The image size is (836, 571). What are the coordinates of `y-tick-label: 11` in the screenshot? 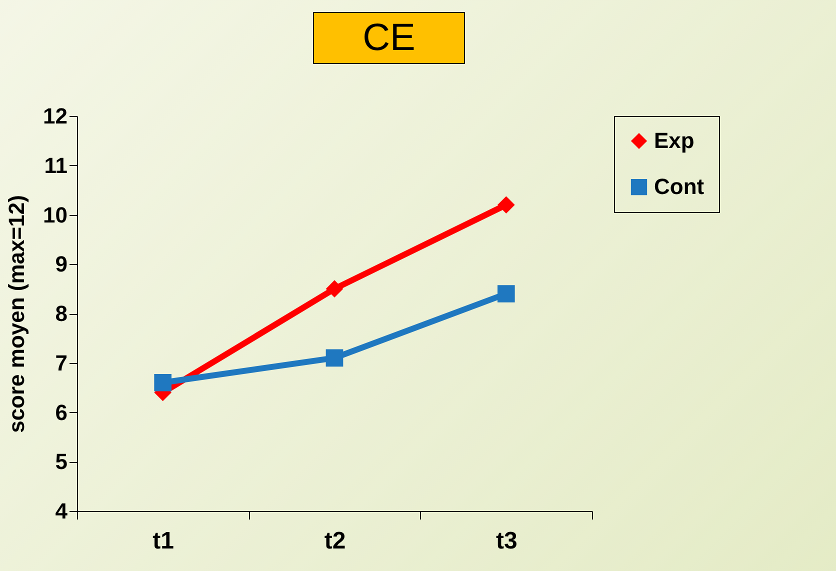 It's located at (56, 165).